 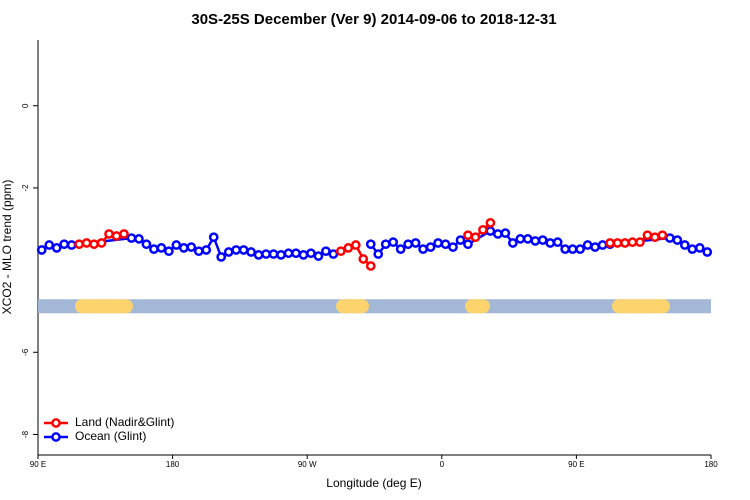 I want to click on legend-label: Ocean (Glint), so click(x=110, y=436).